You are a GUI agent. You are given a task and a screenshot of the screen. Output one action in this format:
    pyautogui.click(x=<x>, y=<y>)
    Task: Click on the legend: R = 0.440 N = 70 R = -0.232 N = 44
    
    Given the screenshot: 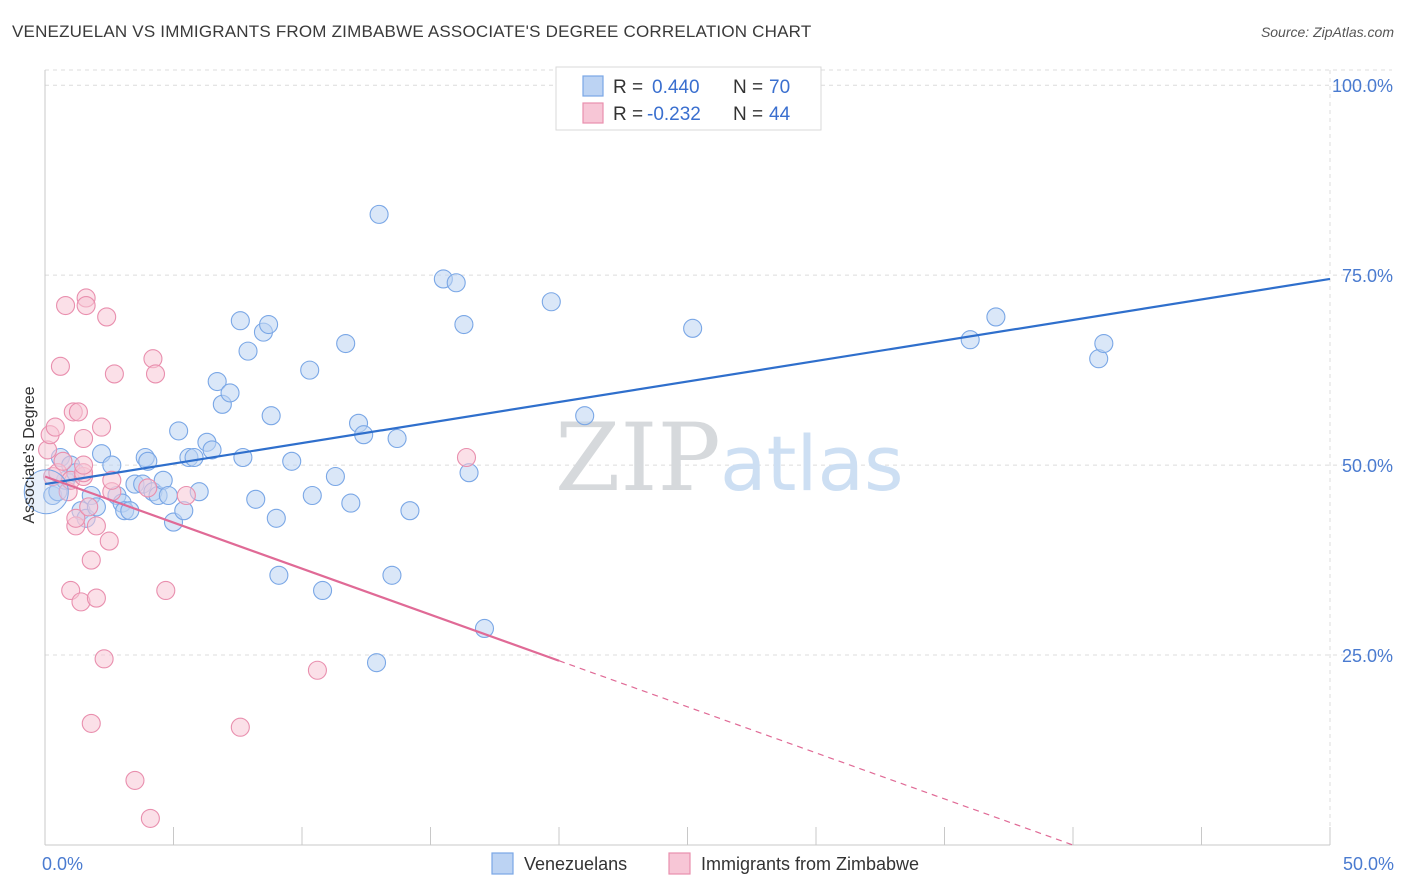 What is the action you would take?
    pyautogui.click(x=688, y=98)
    